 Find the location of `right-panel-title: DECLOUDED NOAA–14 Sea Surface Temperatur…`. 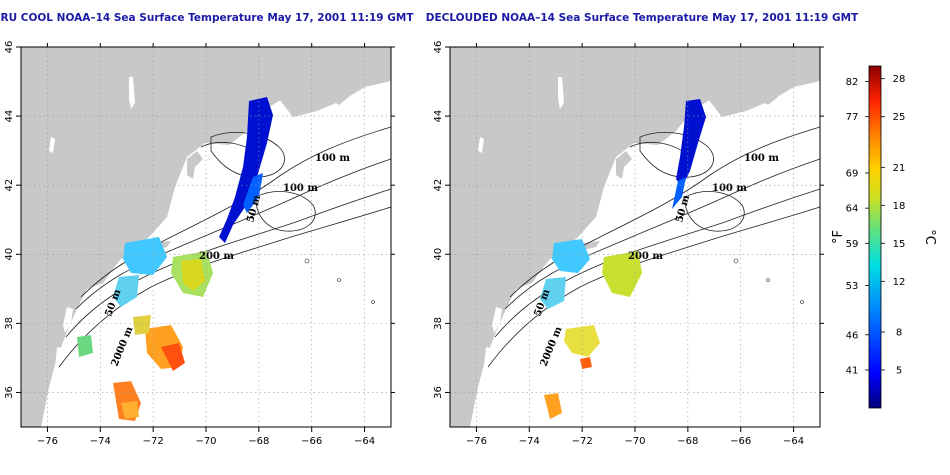

right-panel-title: DECLOUDED NOAA–14 Sea Surface Temperatur… is located at coordinates (642, 18).